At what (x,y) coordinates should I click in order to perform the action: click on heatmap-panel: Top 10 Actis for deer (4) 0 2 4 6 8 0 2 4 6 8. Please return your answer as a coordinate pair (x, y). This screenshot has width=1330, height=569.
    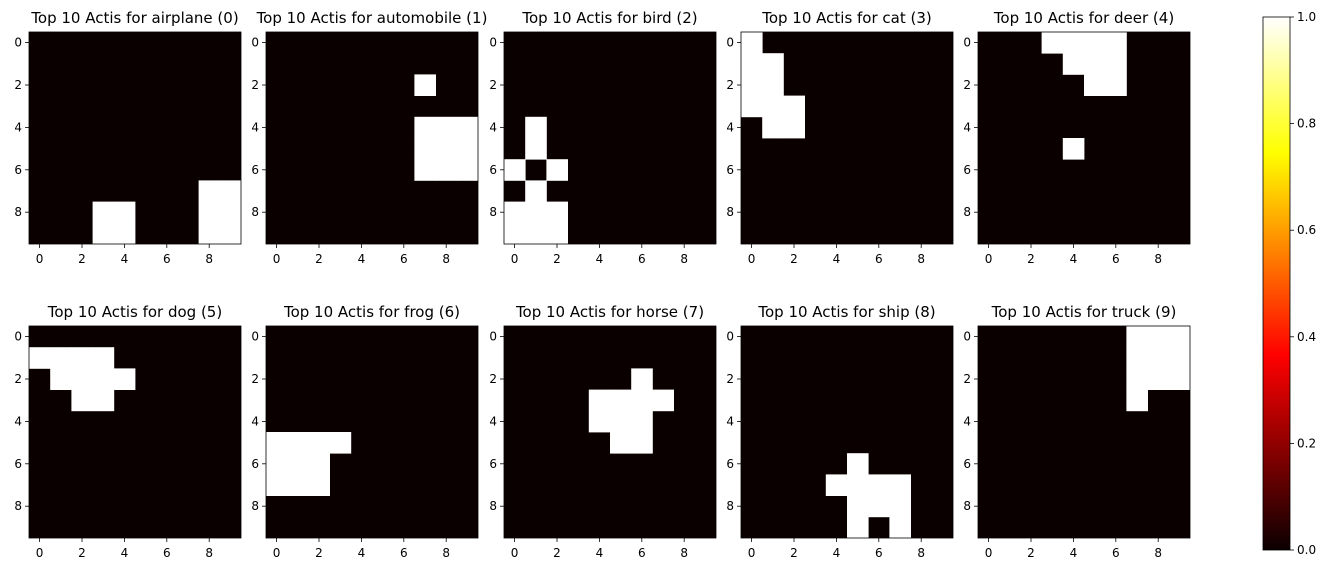
    Looking at the image, I should click on (1077, 137).